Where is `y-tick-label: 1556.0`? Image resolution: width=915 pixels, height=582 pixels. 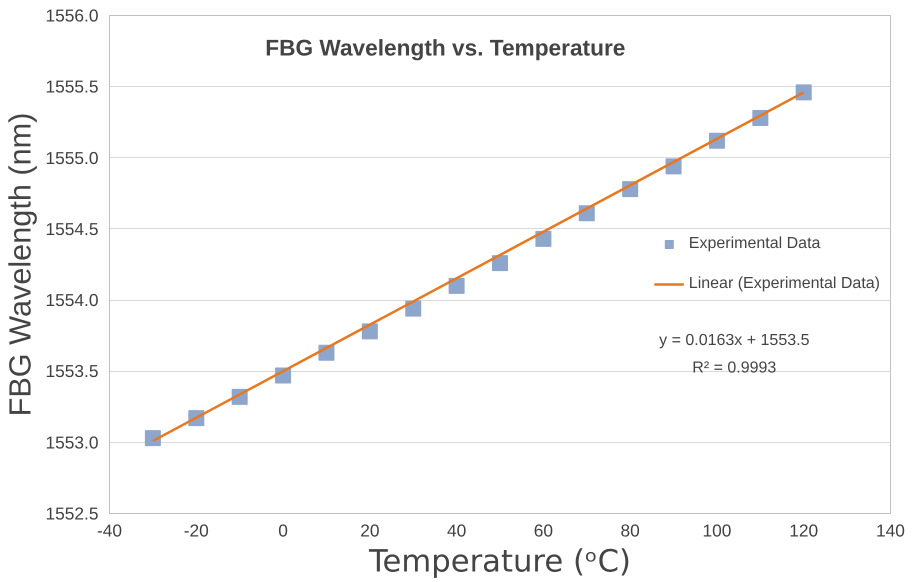 y-tick-label: 1556.0 is located at coordinates (72, 16).